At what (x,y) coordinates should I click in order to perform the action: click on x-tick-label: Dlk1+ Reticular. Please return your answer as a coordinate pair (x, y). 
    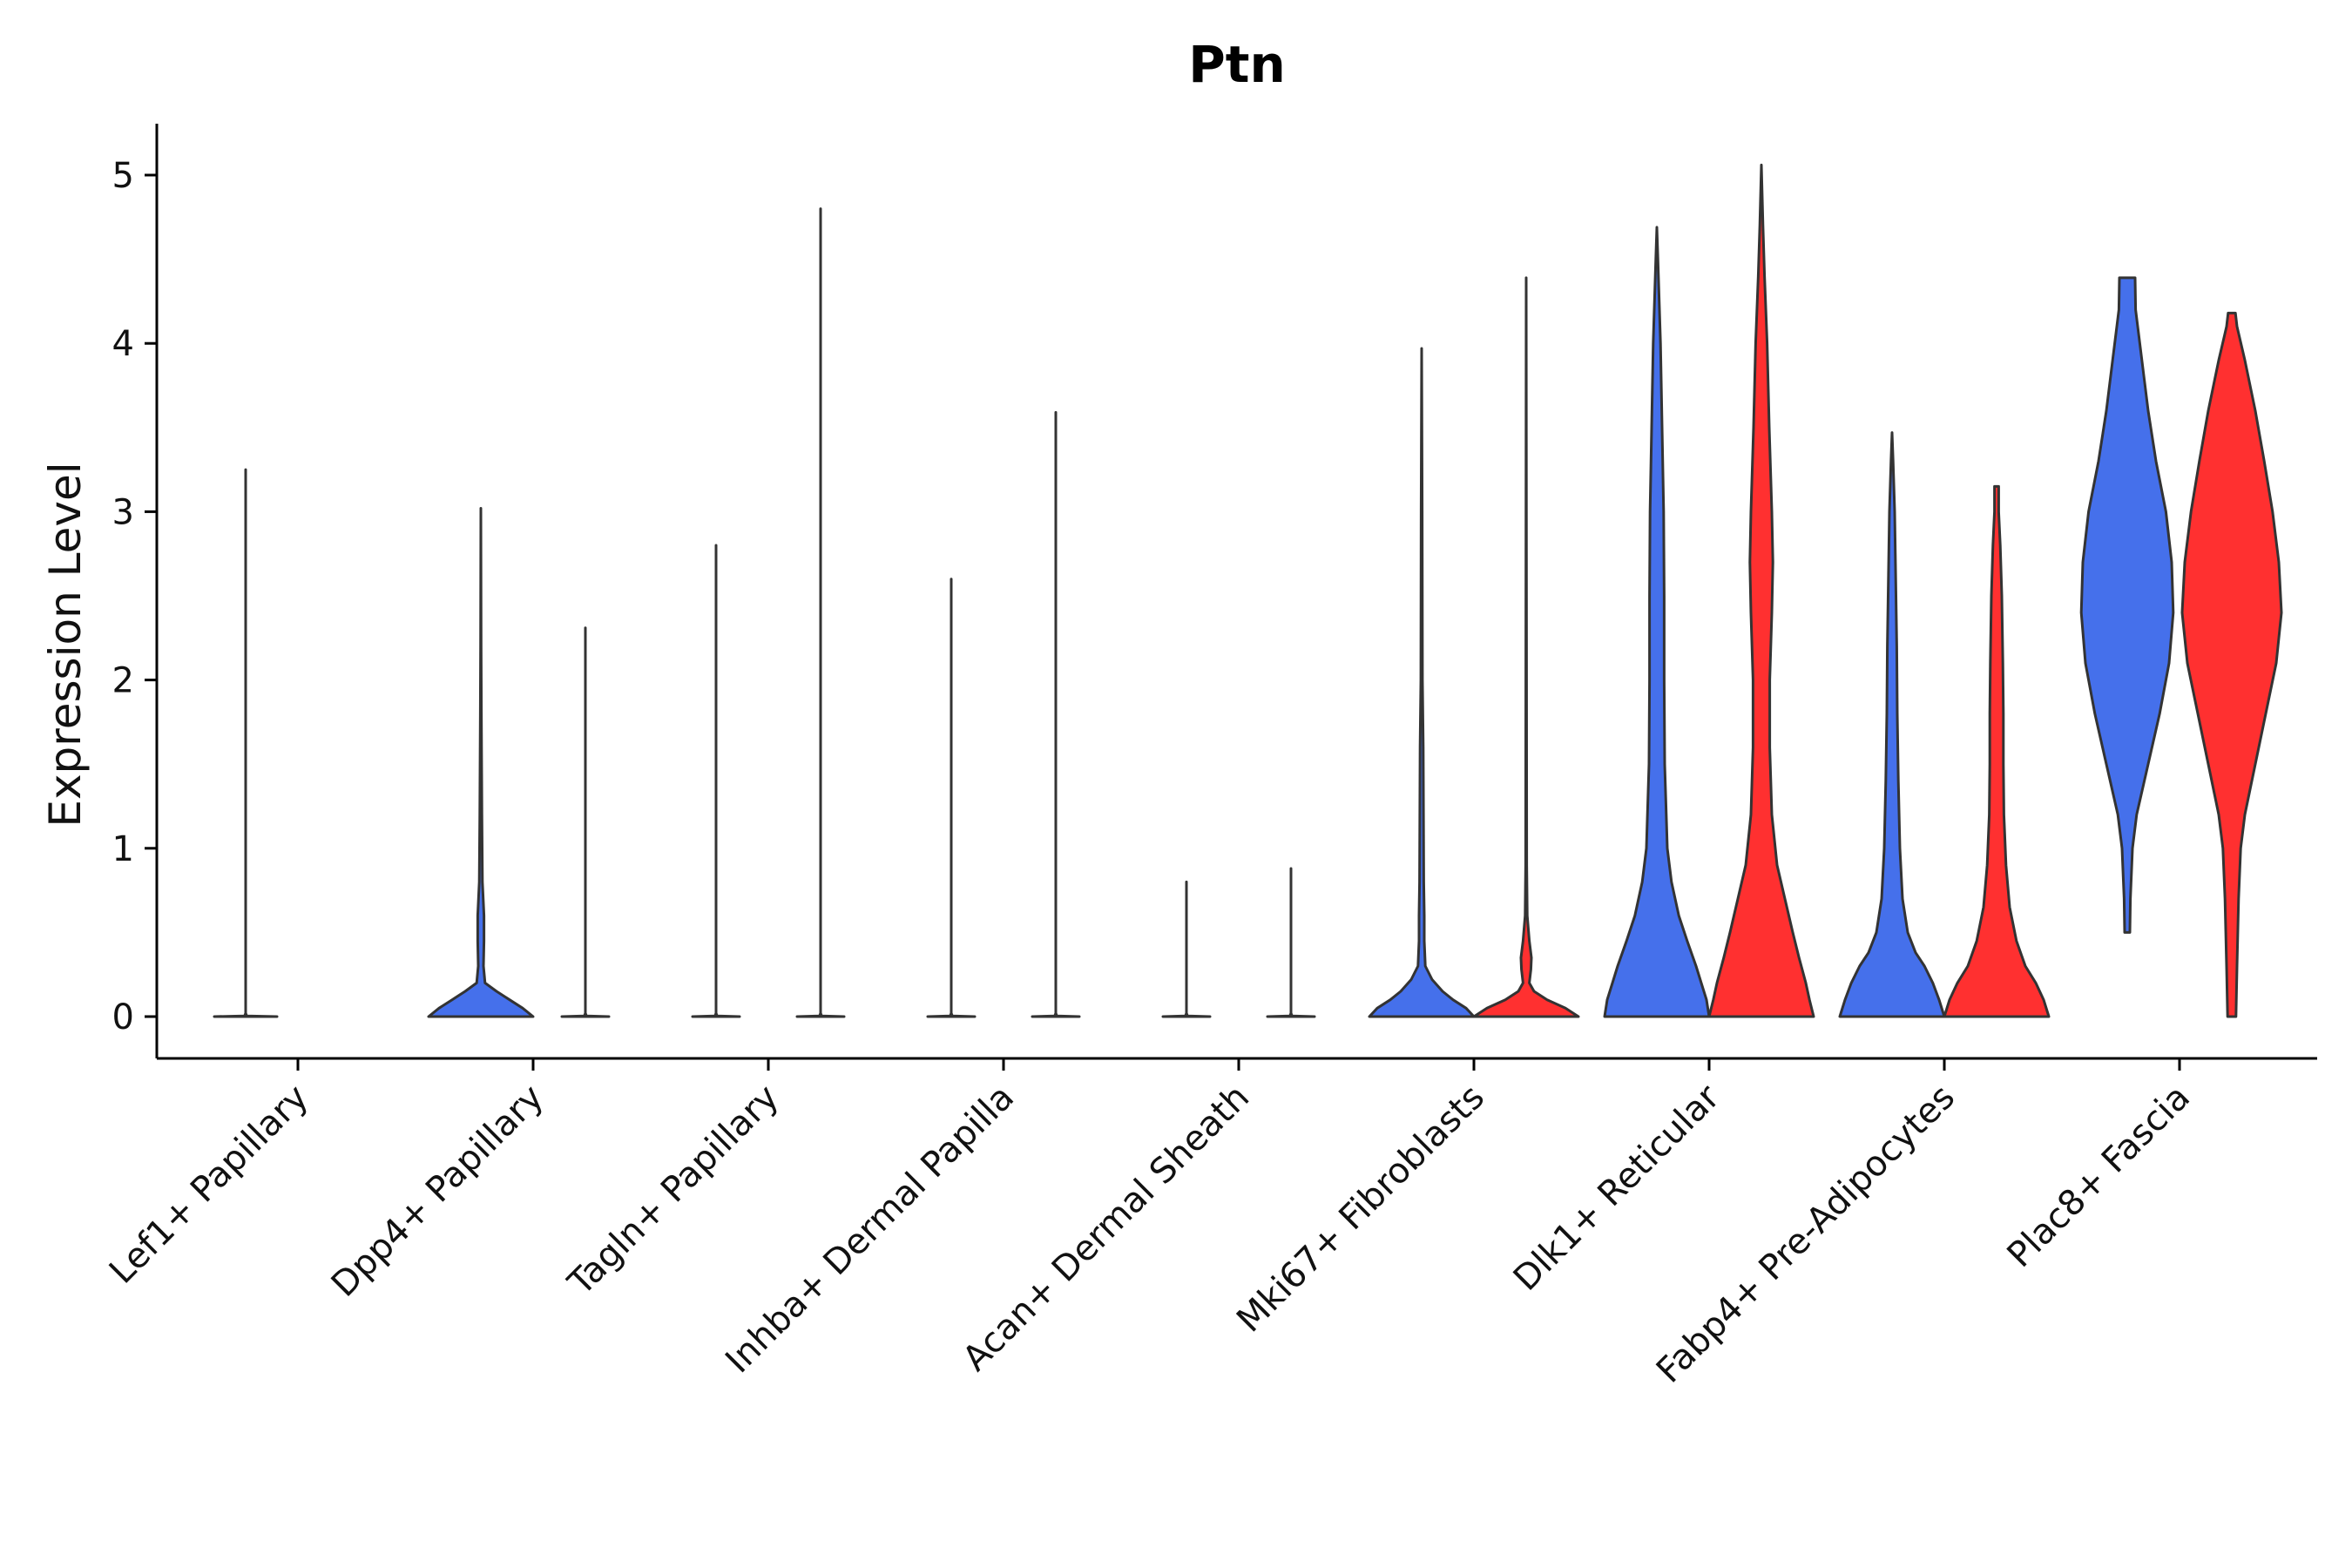
    Looking at the image, I should click on (1617, 1188).